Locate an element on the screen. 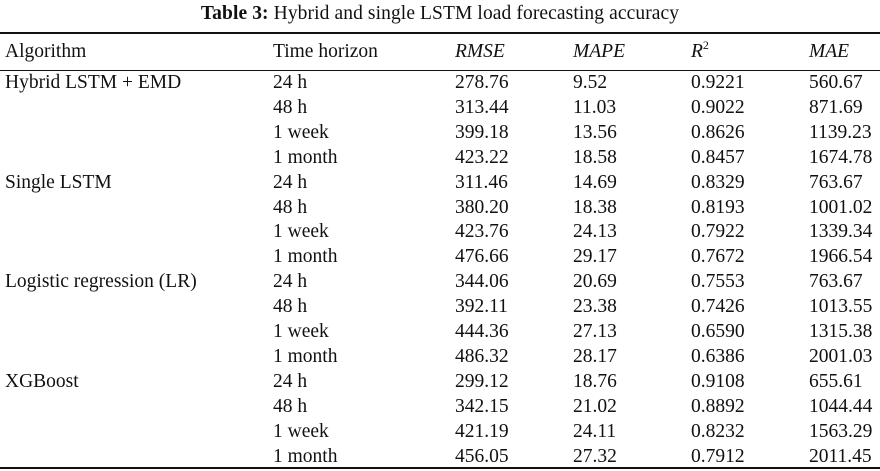 The height and width of the screenshot is (471, 880). cell-mape: 24.13 is located at coordinates (595, 232).